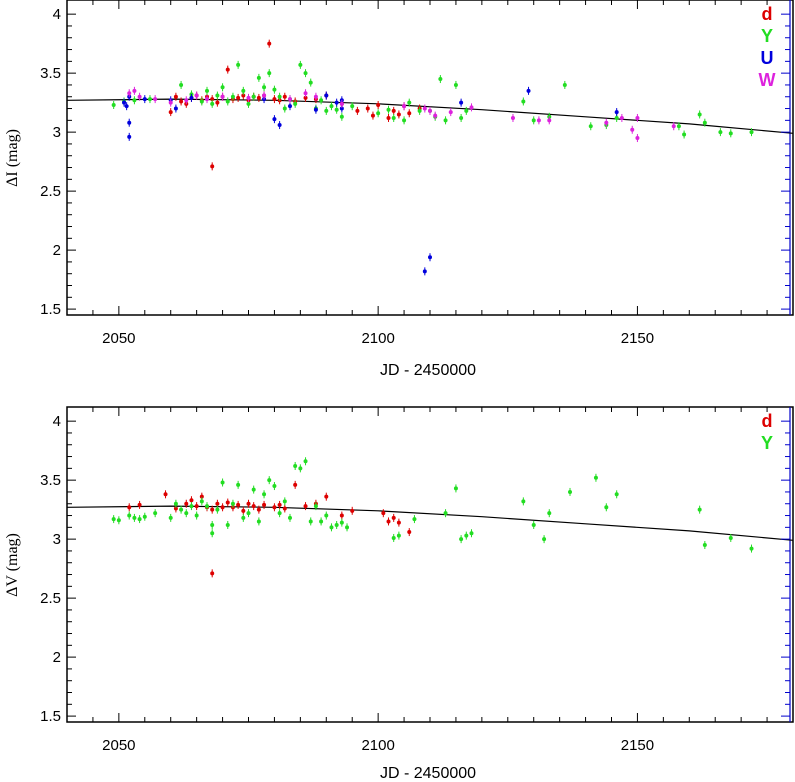 The width and height of the screenshot is (795, 782). Describe the element at coordinates (12, 158) in the screenshot. I see `y-axis-label-top: ΔI (mag)` at that location.